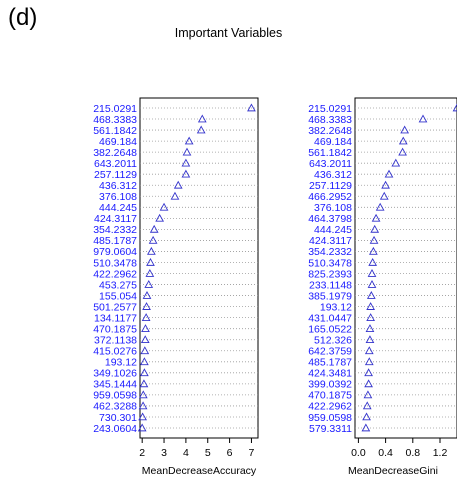  What do you see at coordinates (330, 374) in the screenshot?
I see `variable-label: 424.3481` at bounding box center [330, 374].